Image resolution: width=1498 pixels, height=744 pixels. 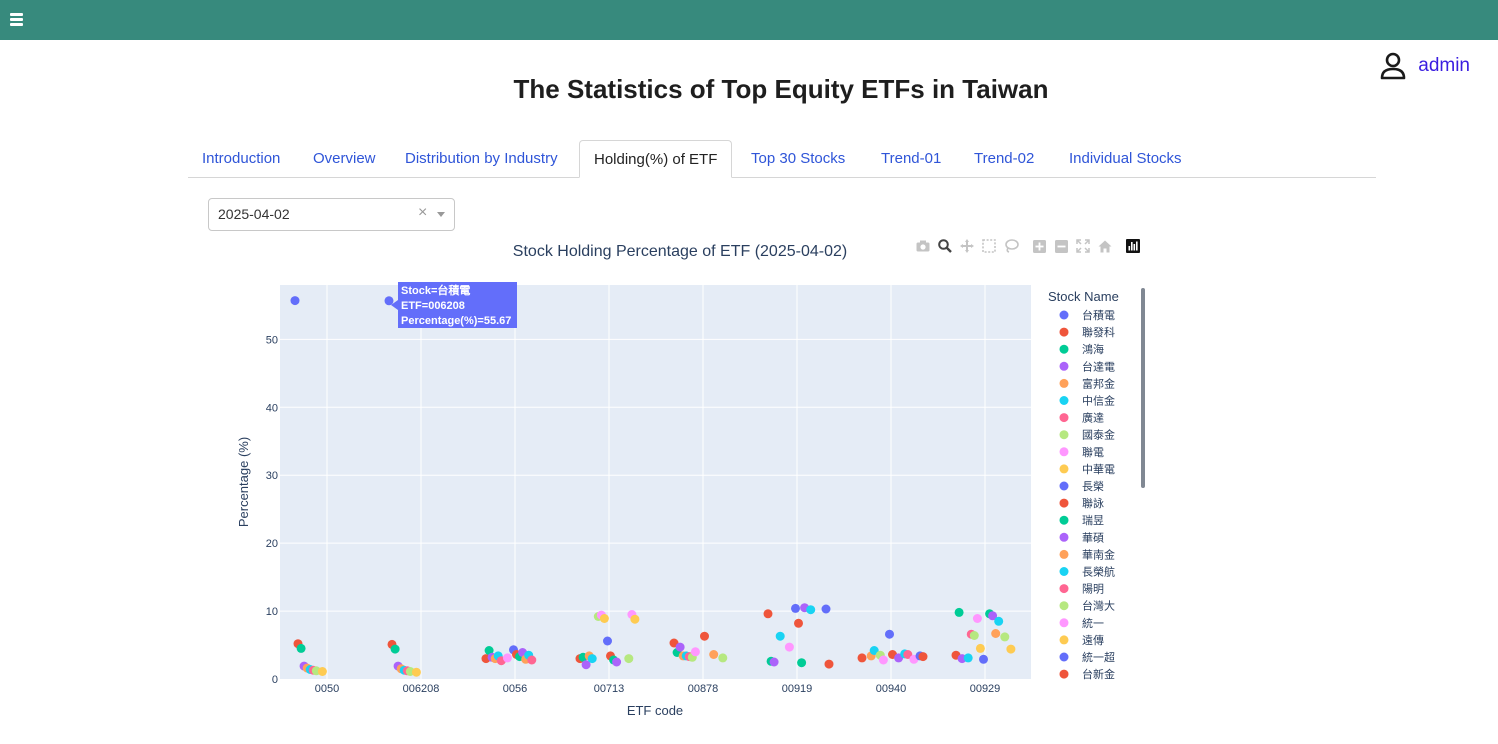 What do you see at coordinates (1098, 383) in the screenshot?
I see `legend-item-label: 富邦金` at bounding box center [1098, 383].